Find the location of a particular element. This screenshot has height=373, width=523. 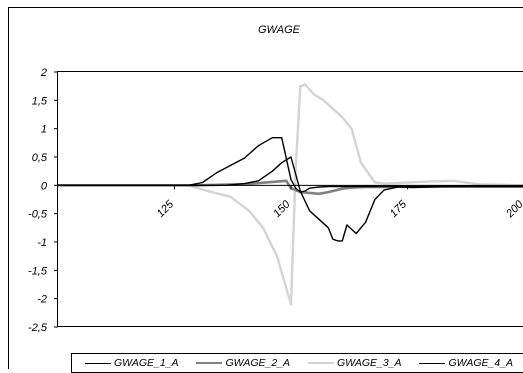

legend-entry-2: GWAGE_2_A is located at coordinates (243, 363).